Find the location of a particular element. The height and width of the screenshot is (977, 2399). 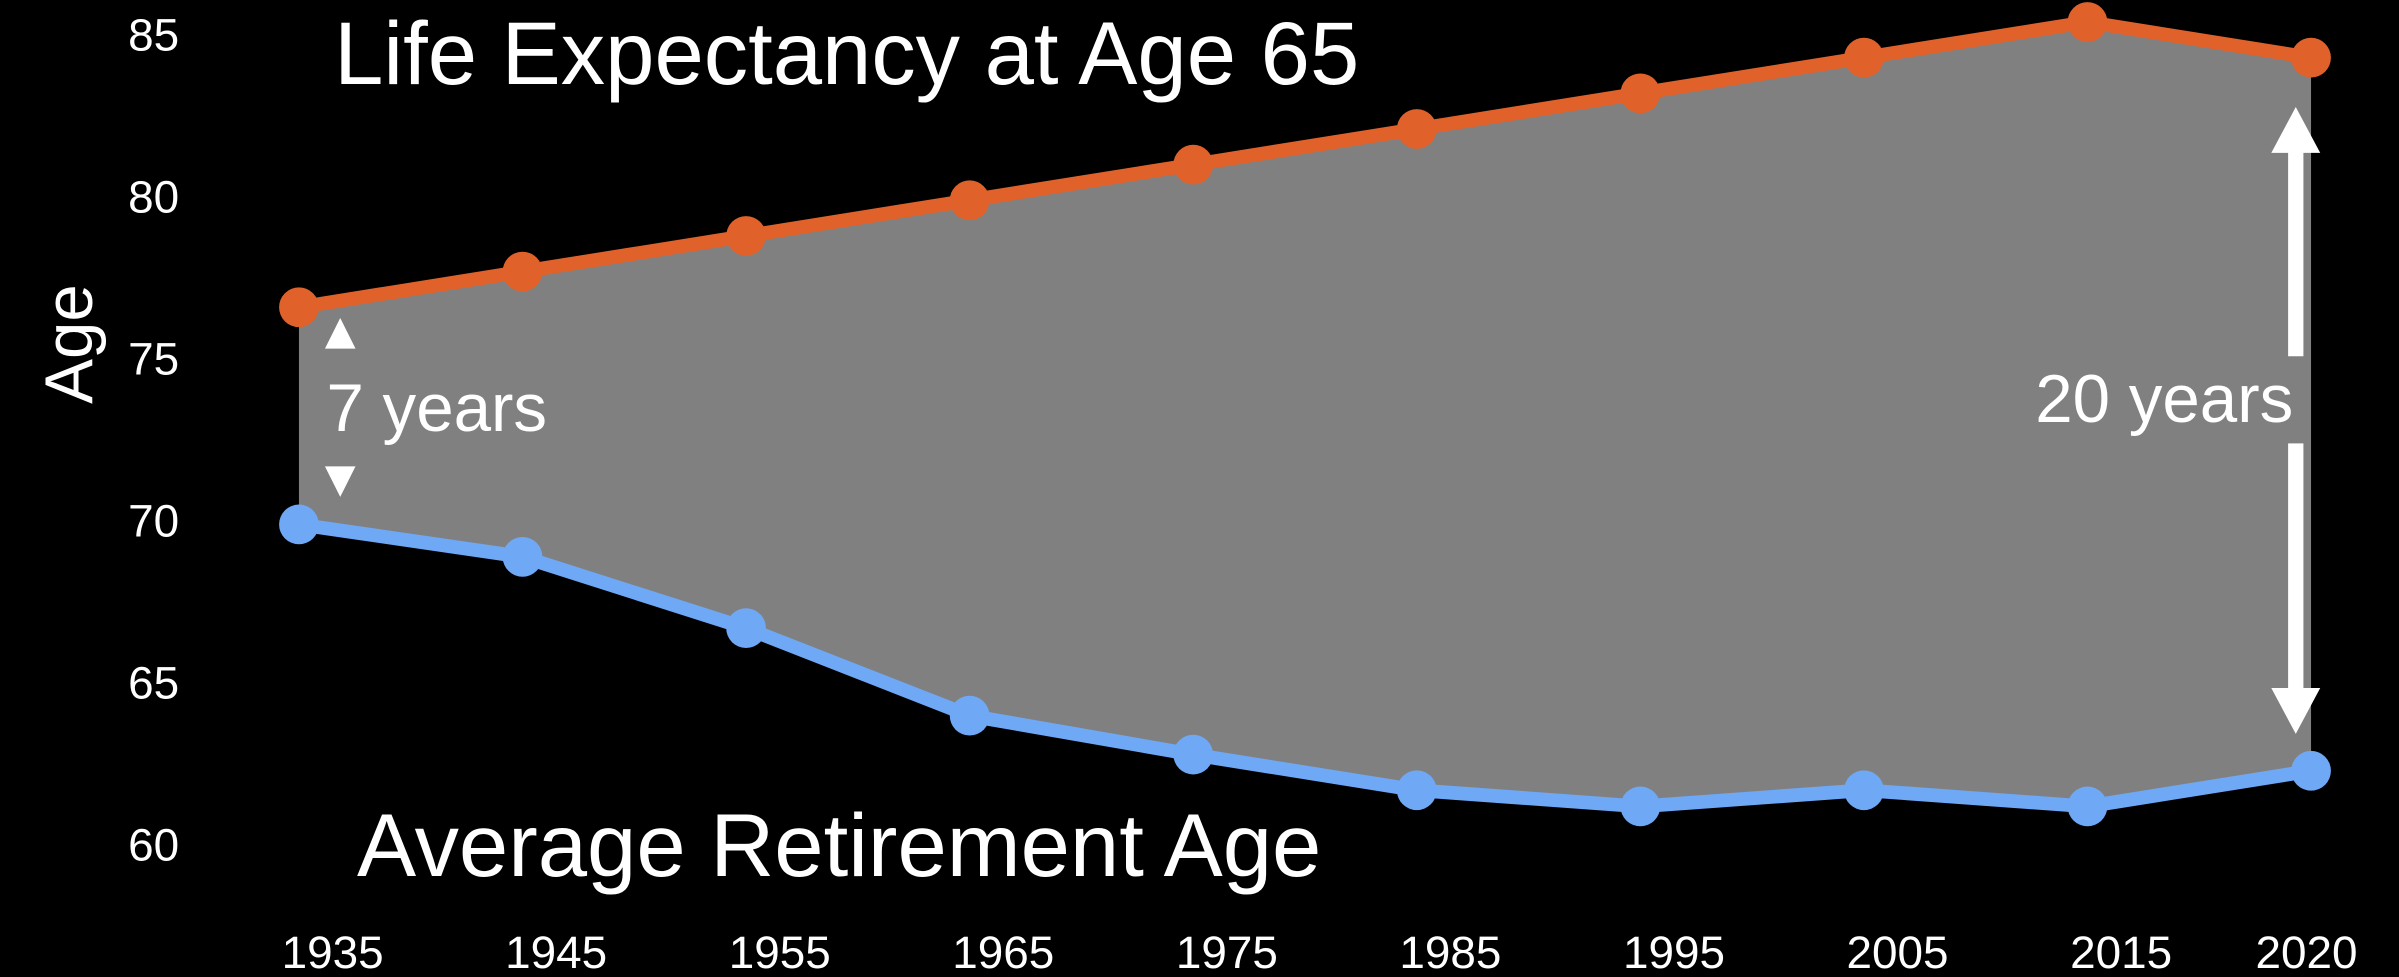

x-tick-label: 1985 is located at coordinates (1450, 951).